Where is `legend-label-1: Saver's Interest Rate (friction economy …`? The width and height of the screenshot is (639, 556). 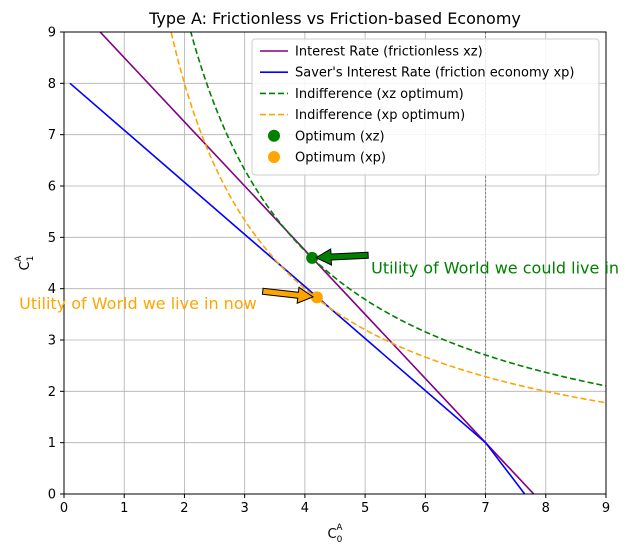 legend-label-1: Saver's Interest Rate (friction economy … is located at coordinates (435, 73).